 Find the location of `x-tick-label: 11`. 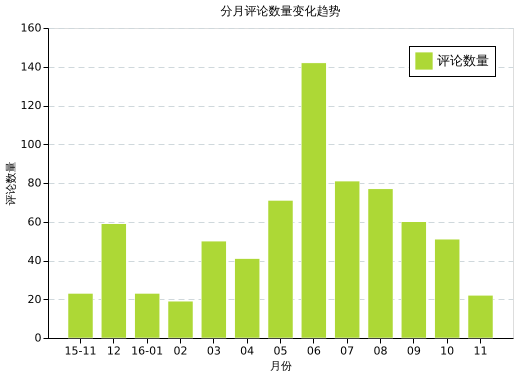

x-tick-label: 11 is located at coordinates (481, 351).